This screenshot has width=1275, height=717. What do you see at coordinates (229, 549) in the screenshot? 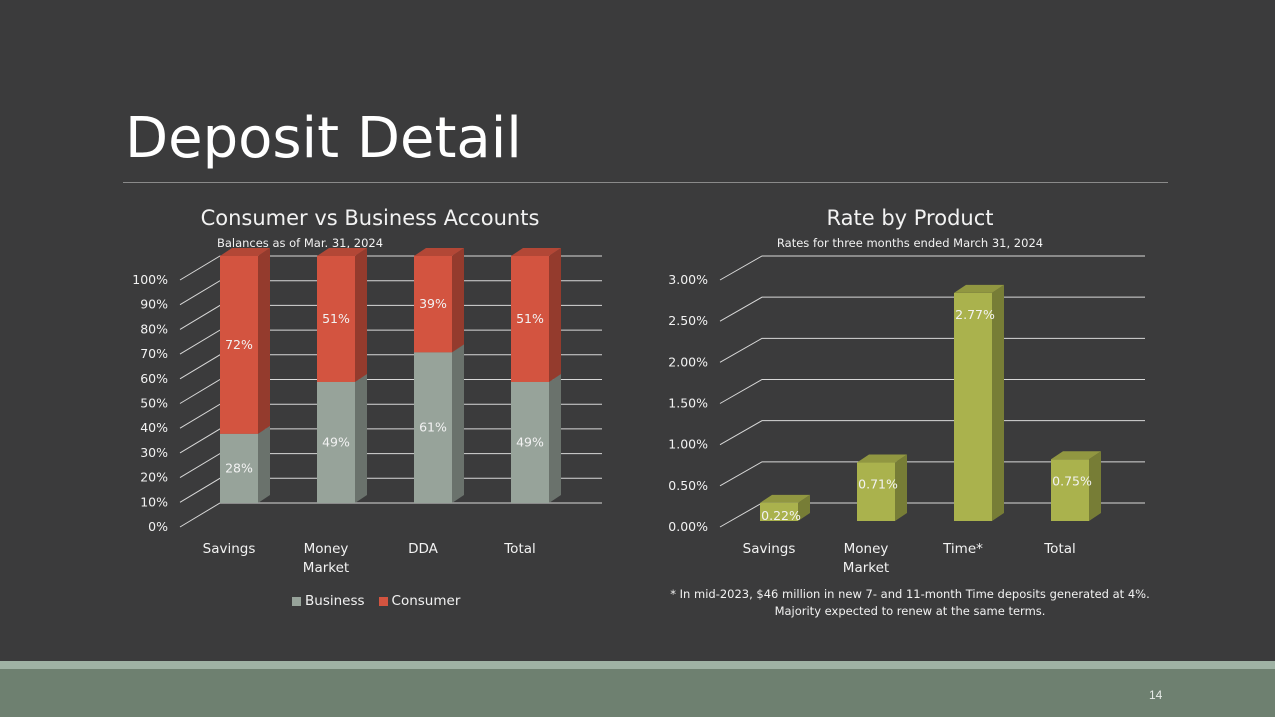
I see `chart1-xtick-0-0: Savings` at bounding box center [229, 549].